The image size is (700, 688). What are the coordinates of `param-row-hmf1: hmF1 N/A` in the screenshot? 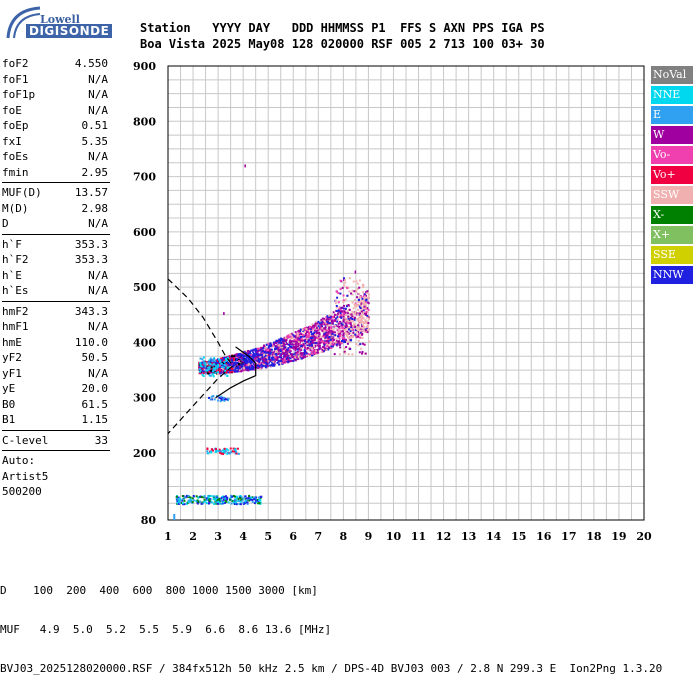 It's located at (55, 327).